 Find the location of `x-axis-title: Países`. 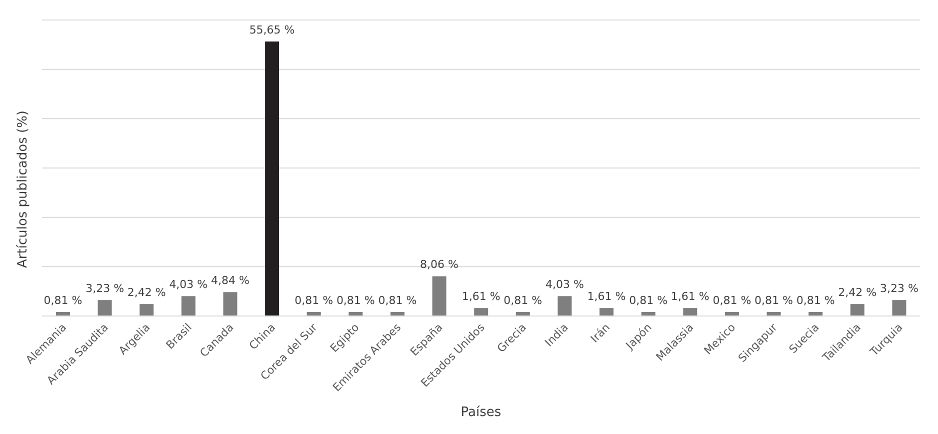

x-axis-title: Países is located at coordinates (481, 412).